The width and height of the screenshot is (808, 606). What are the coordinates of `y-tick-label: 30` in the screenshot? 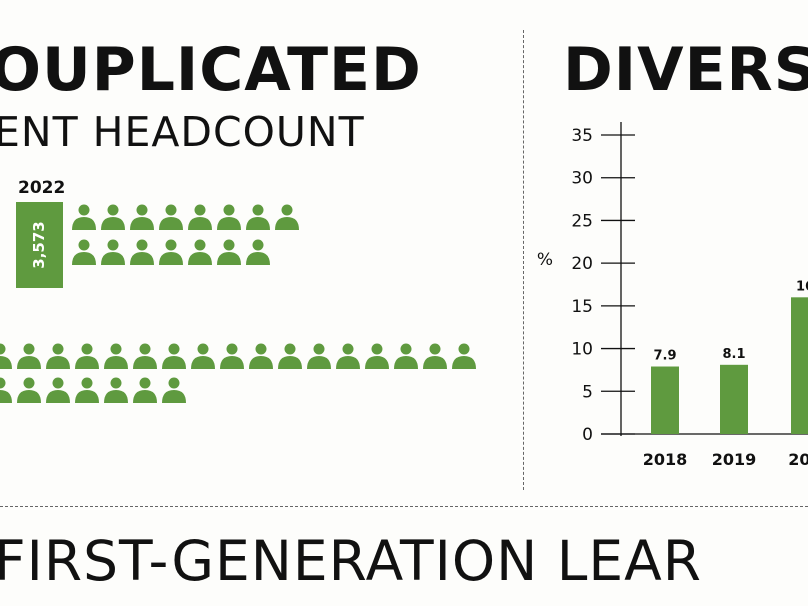 It's located at (582, 179).